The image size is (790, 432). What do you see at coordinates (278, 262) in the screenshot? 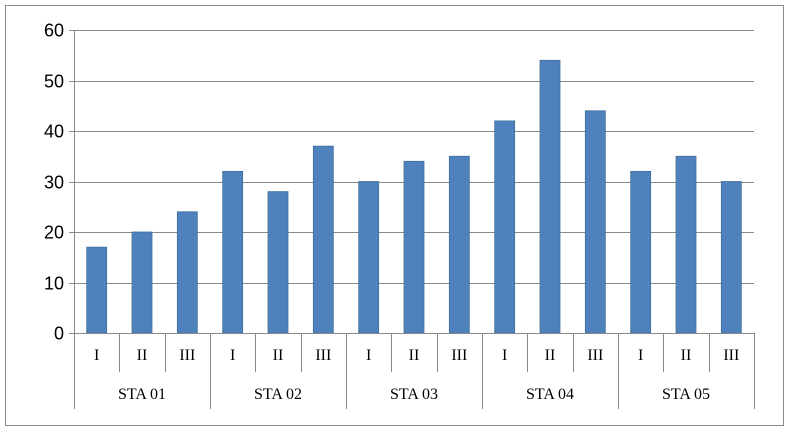
I see `bar-sta-02-ii` at bounding box center [278, 262].